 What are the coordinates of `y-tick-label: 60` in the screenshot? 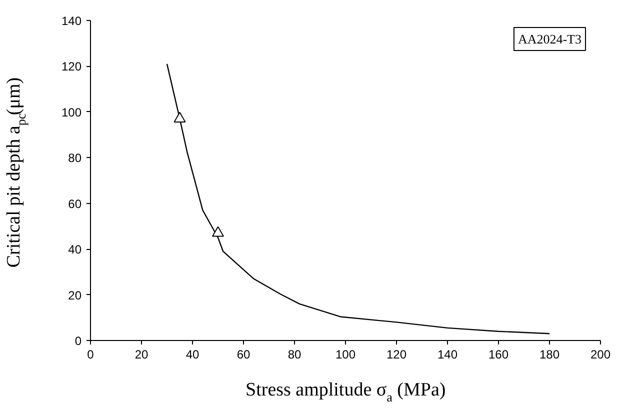 It's located at (75, 203).